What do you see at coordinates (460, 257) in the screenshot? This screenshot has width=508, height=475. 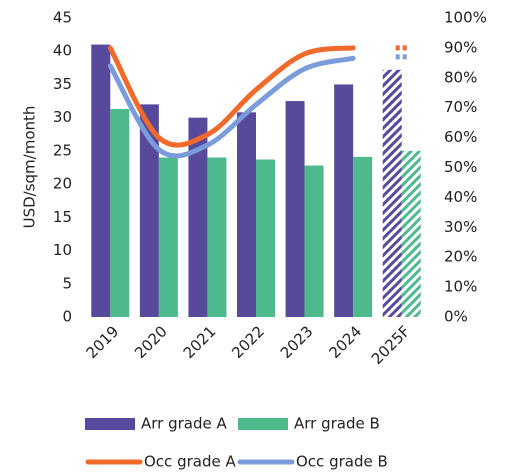 I see `y2-tick-label: 20%` at bounding box center [460, 257].